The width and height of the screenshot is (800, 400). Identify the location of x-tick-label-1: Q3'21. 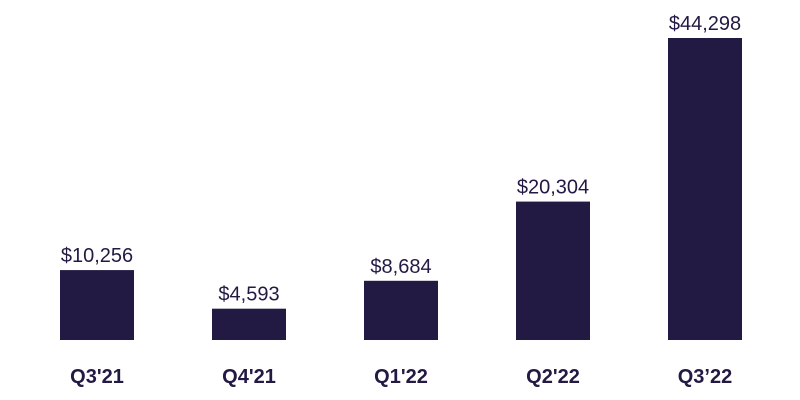
(97, 377).